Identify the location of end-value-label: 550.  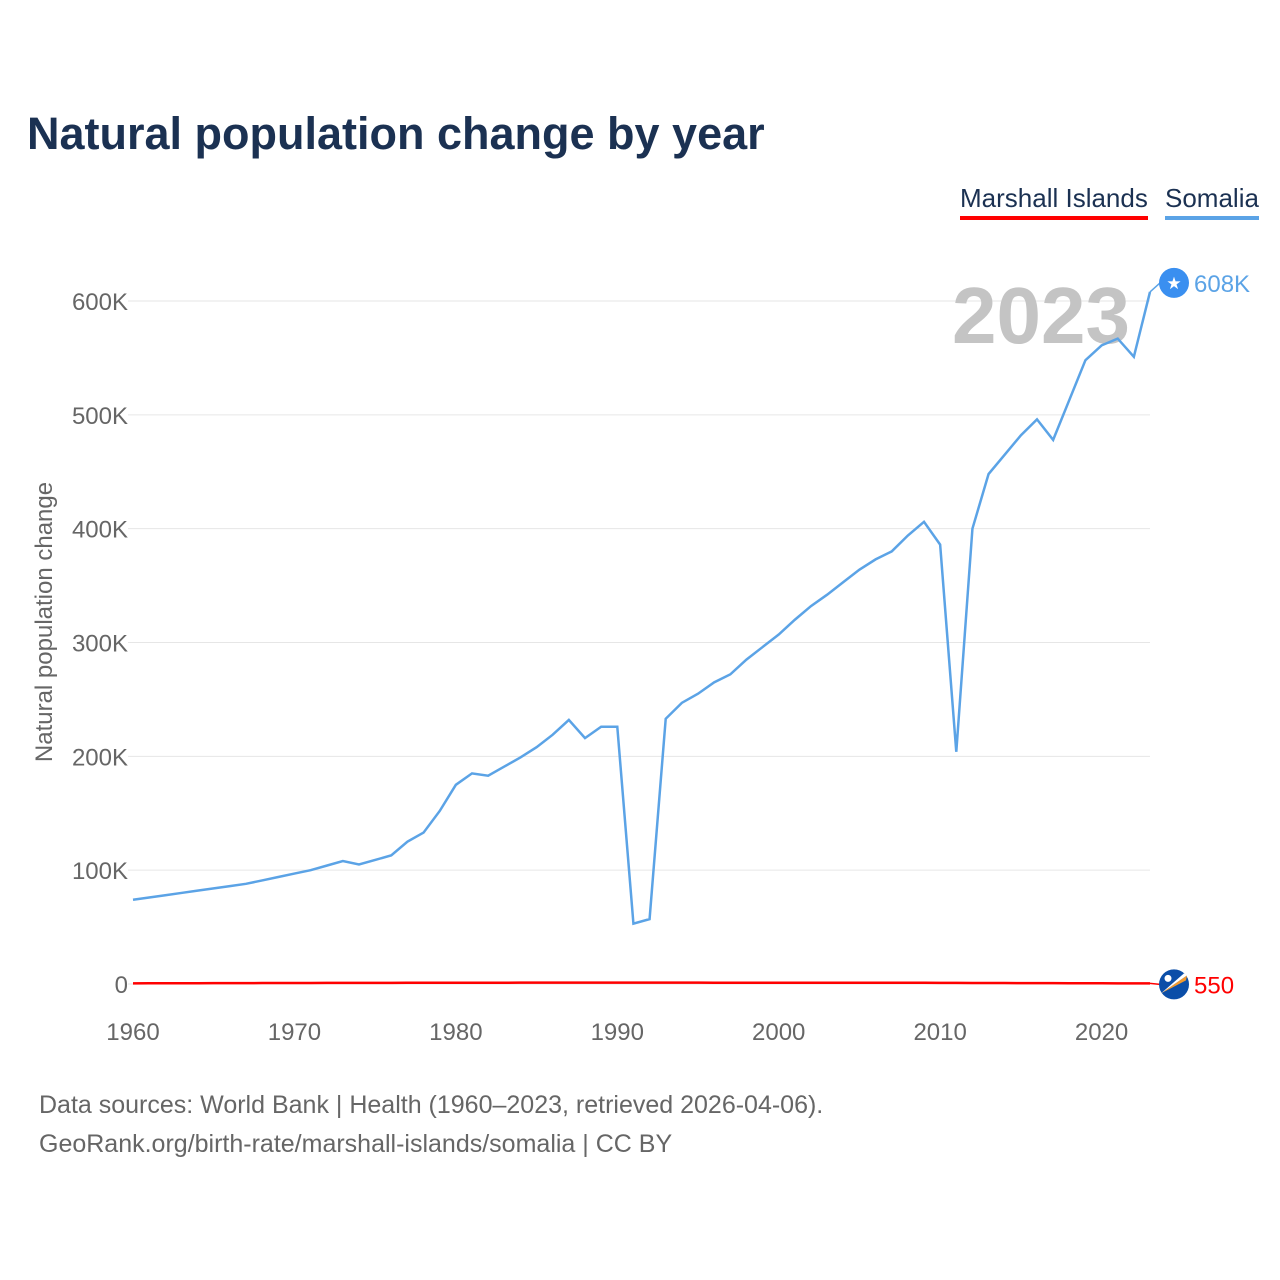
(1214, 985).